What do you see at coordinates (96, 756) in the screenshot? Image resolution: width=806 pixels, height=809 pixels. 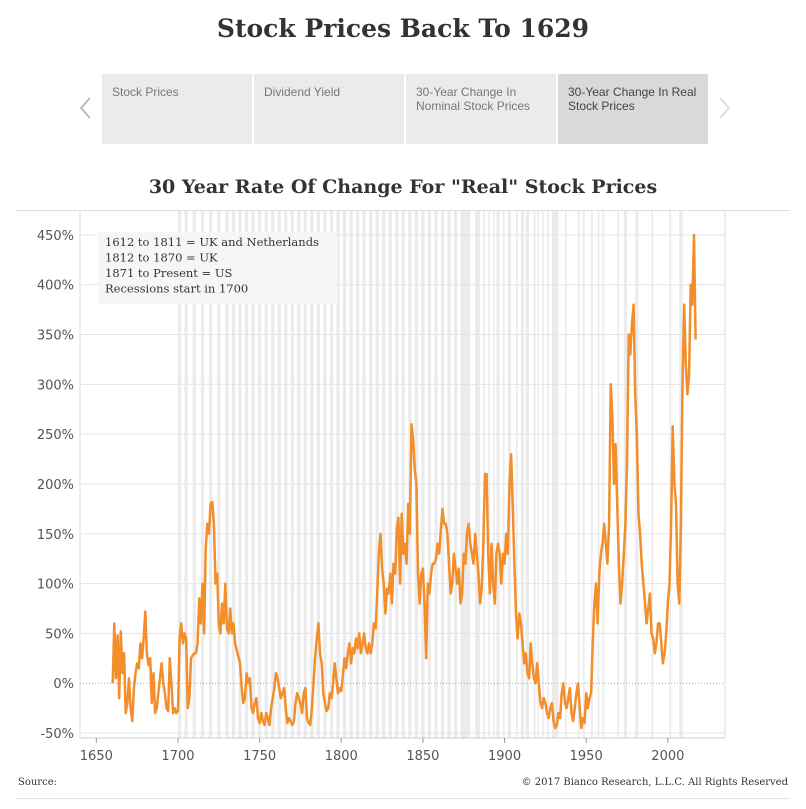 I see `x-tick-label: 1650` at bounding box center [96, 756].